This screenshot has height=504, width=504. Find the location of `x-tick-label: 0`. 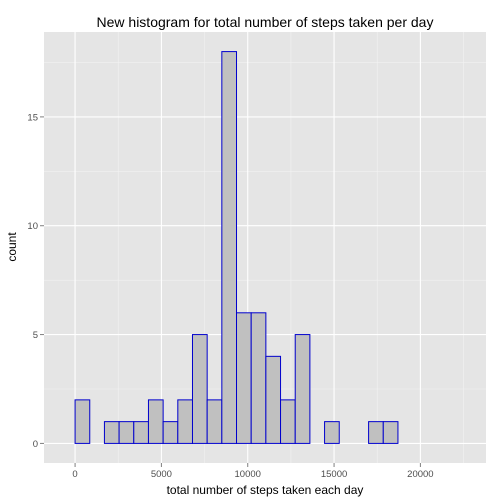

x-tick-label: 0 is located at coordinates (74, 474).